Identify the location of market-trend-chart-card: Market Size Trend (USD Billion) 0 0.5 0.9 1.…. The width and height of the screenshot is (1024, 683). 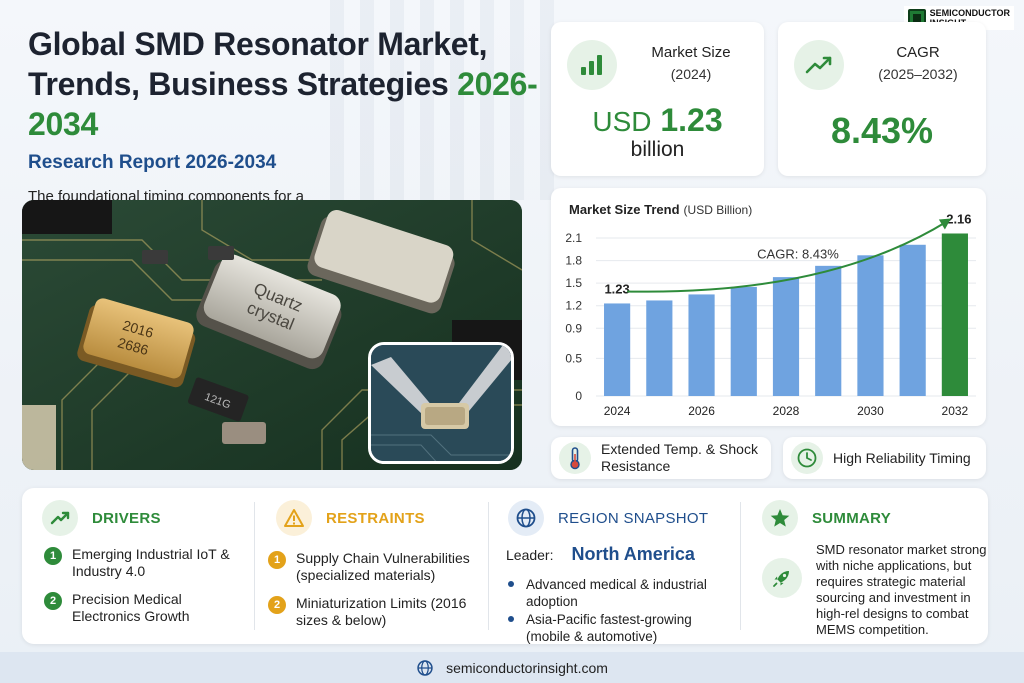
(768, 307).